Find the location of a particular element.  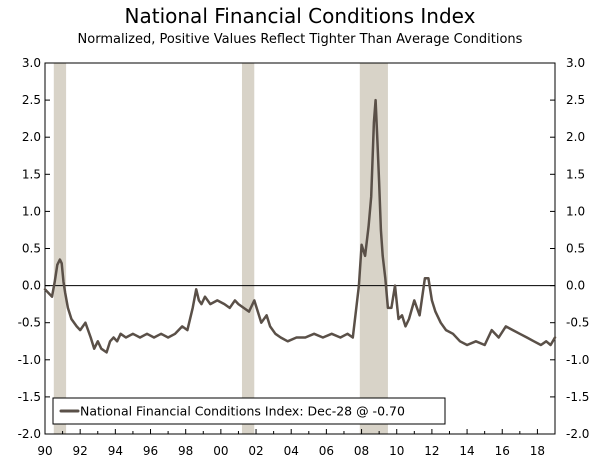

y-tick-label-right: -1.0 is located at coordinates (577, 360).